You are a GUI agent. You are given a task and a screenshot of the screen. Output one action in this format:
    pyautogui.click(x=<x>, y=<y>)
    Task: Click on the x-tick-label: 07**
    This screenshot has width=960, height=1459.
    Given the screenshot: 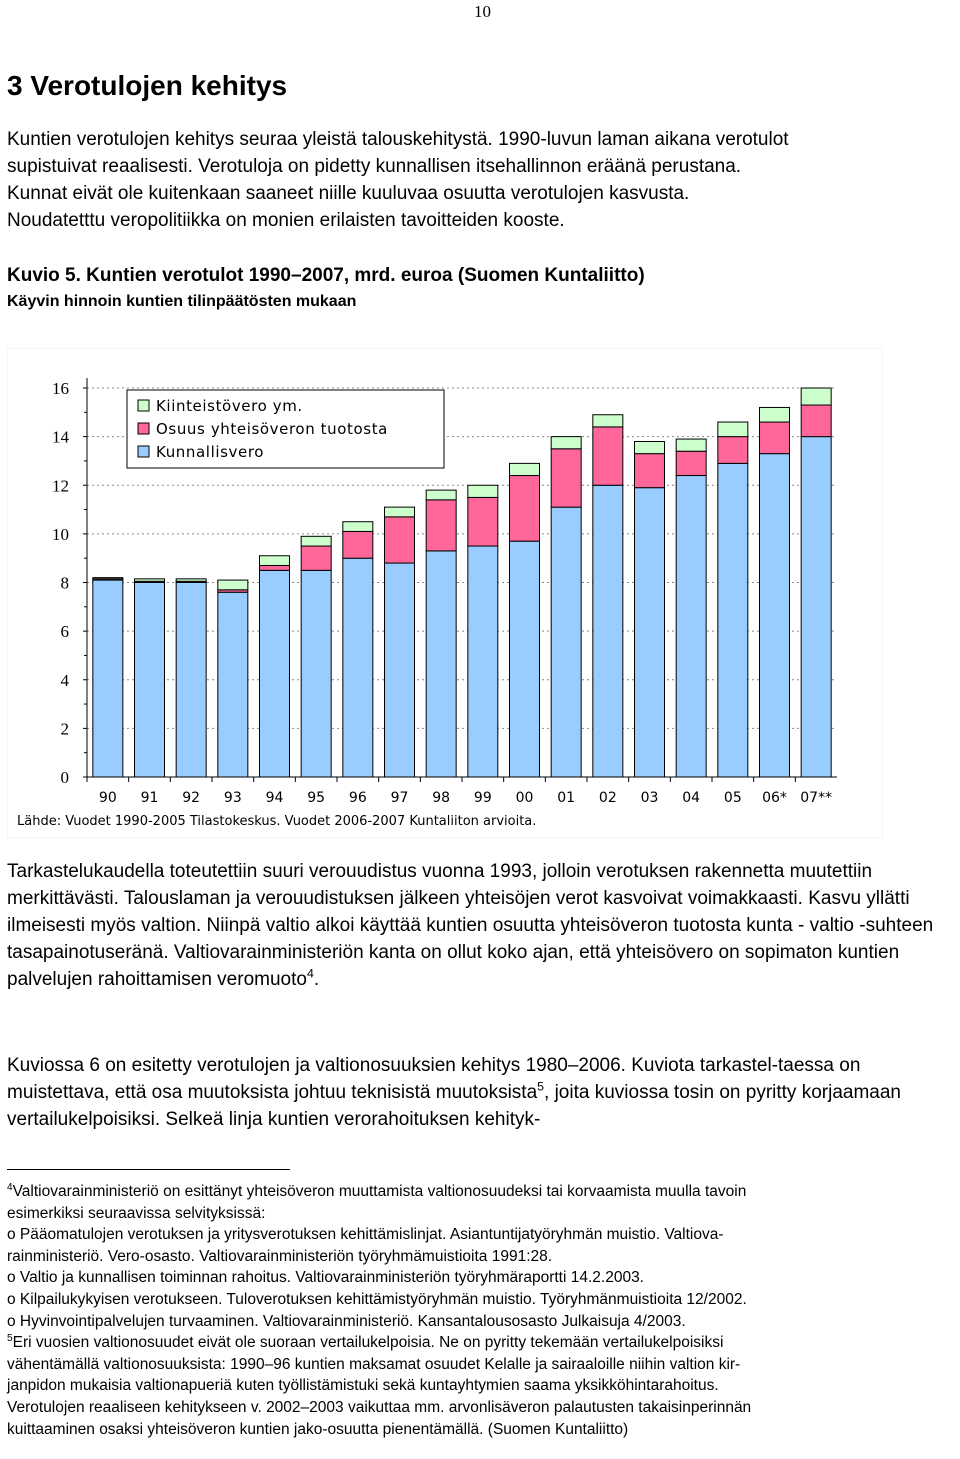 What is the action you would take?
    pyautogui.click(x=816, y=798)
    